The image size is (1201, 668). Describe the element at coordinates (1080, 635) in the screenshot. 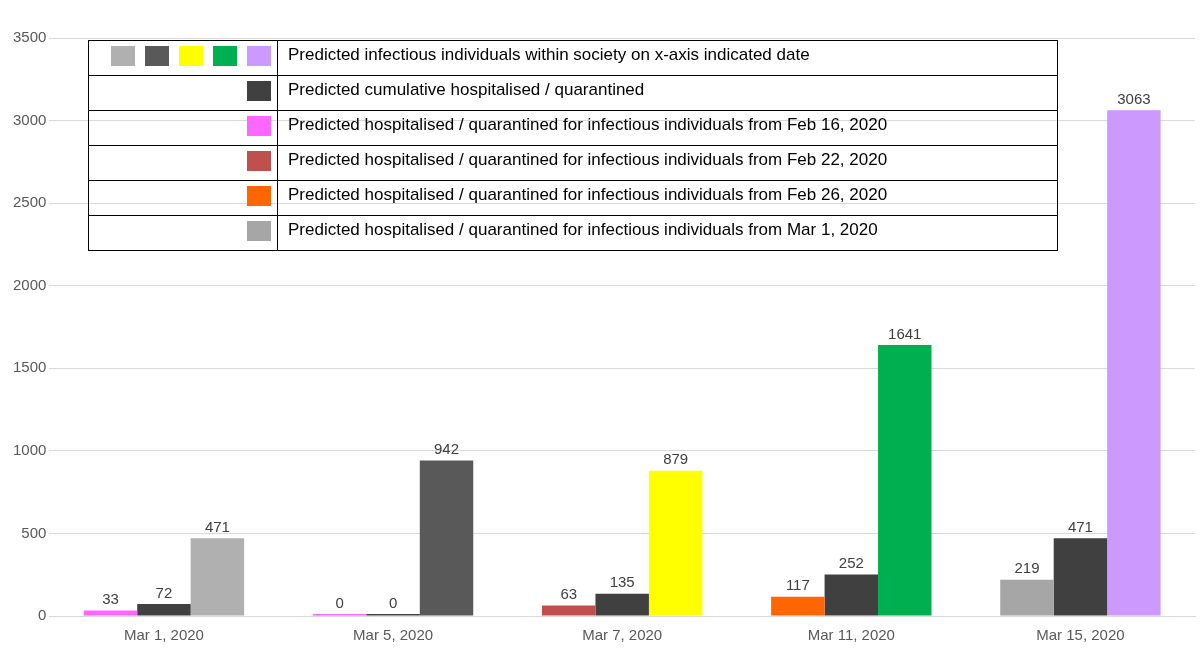

I see `x-tick-label: Mar 15, 2020` at that location.